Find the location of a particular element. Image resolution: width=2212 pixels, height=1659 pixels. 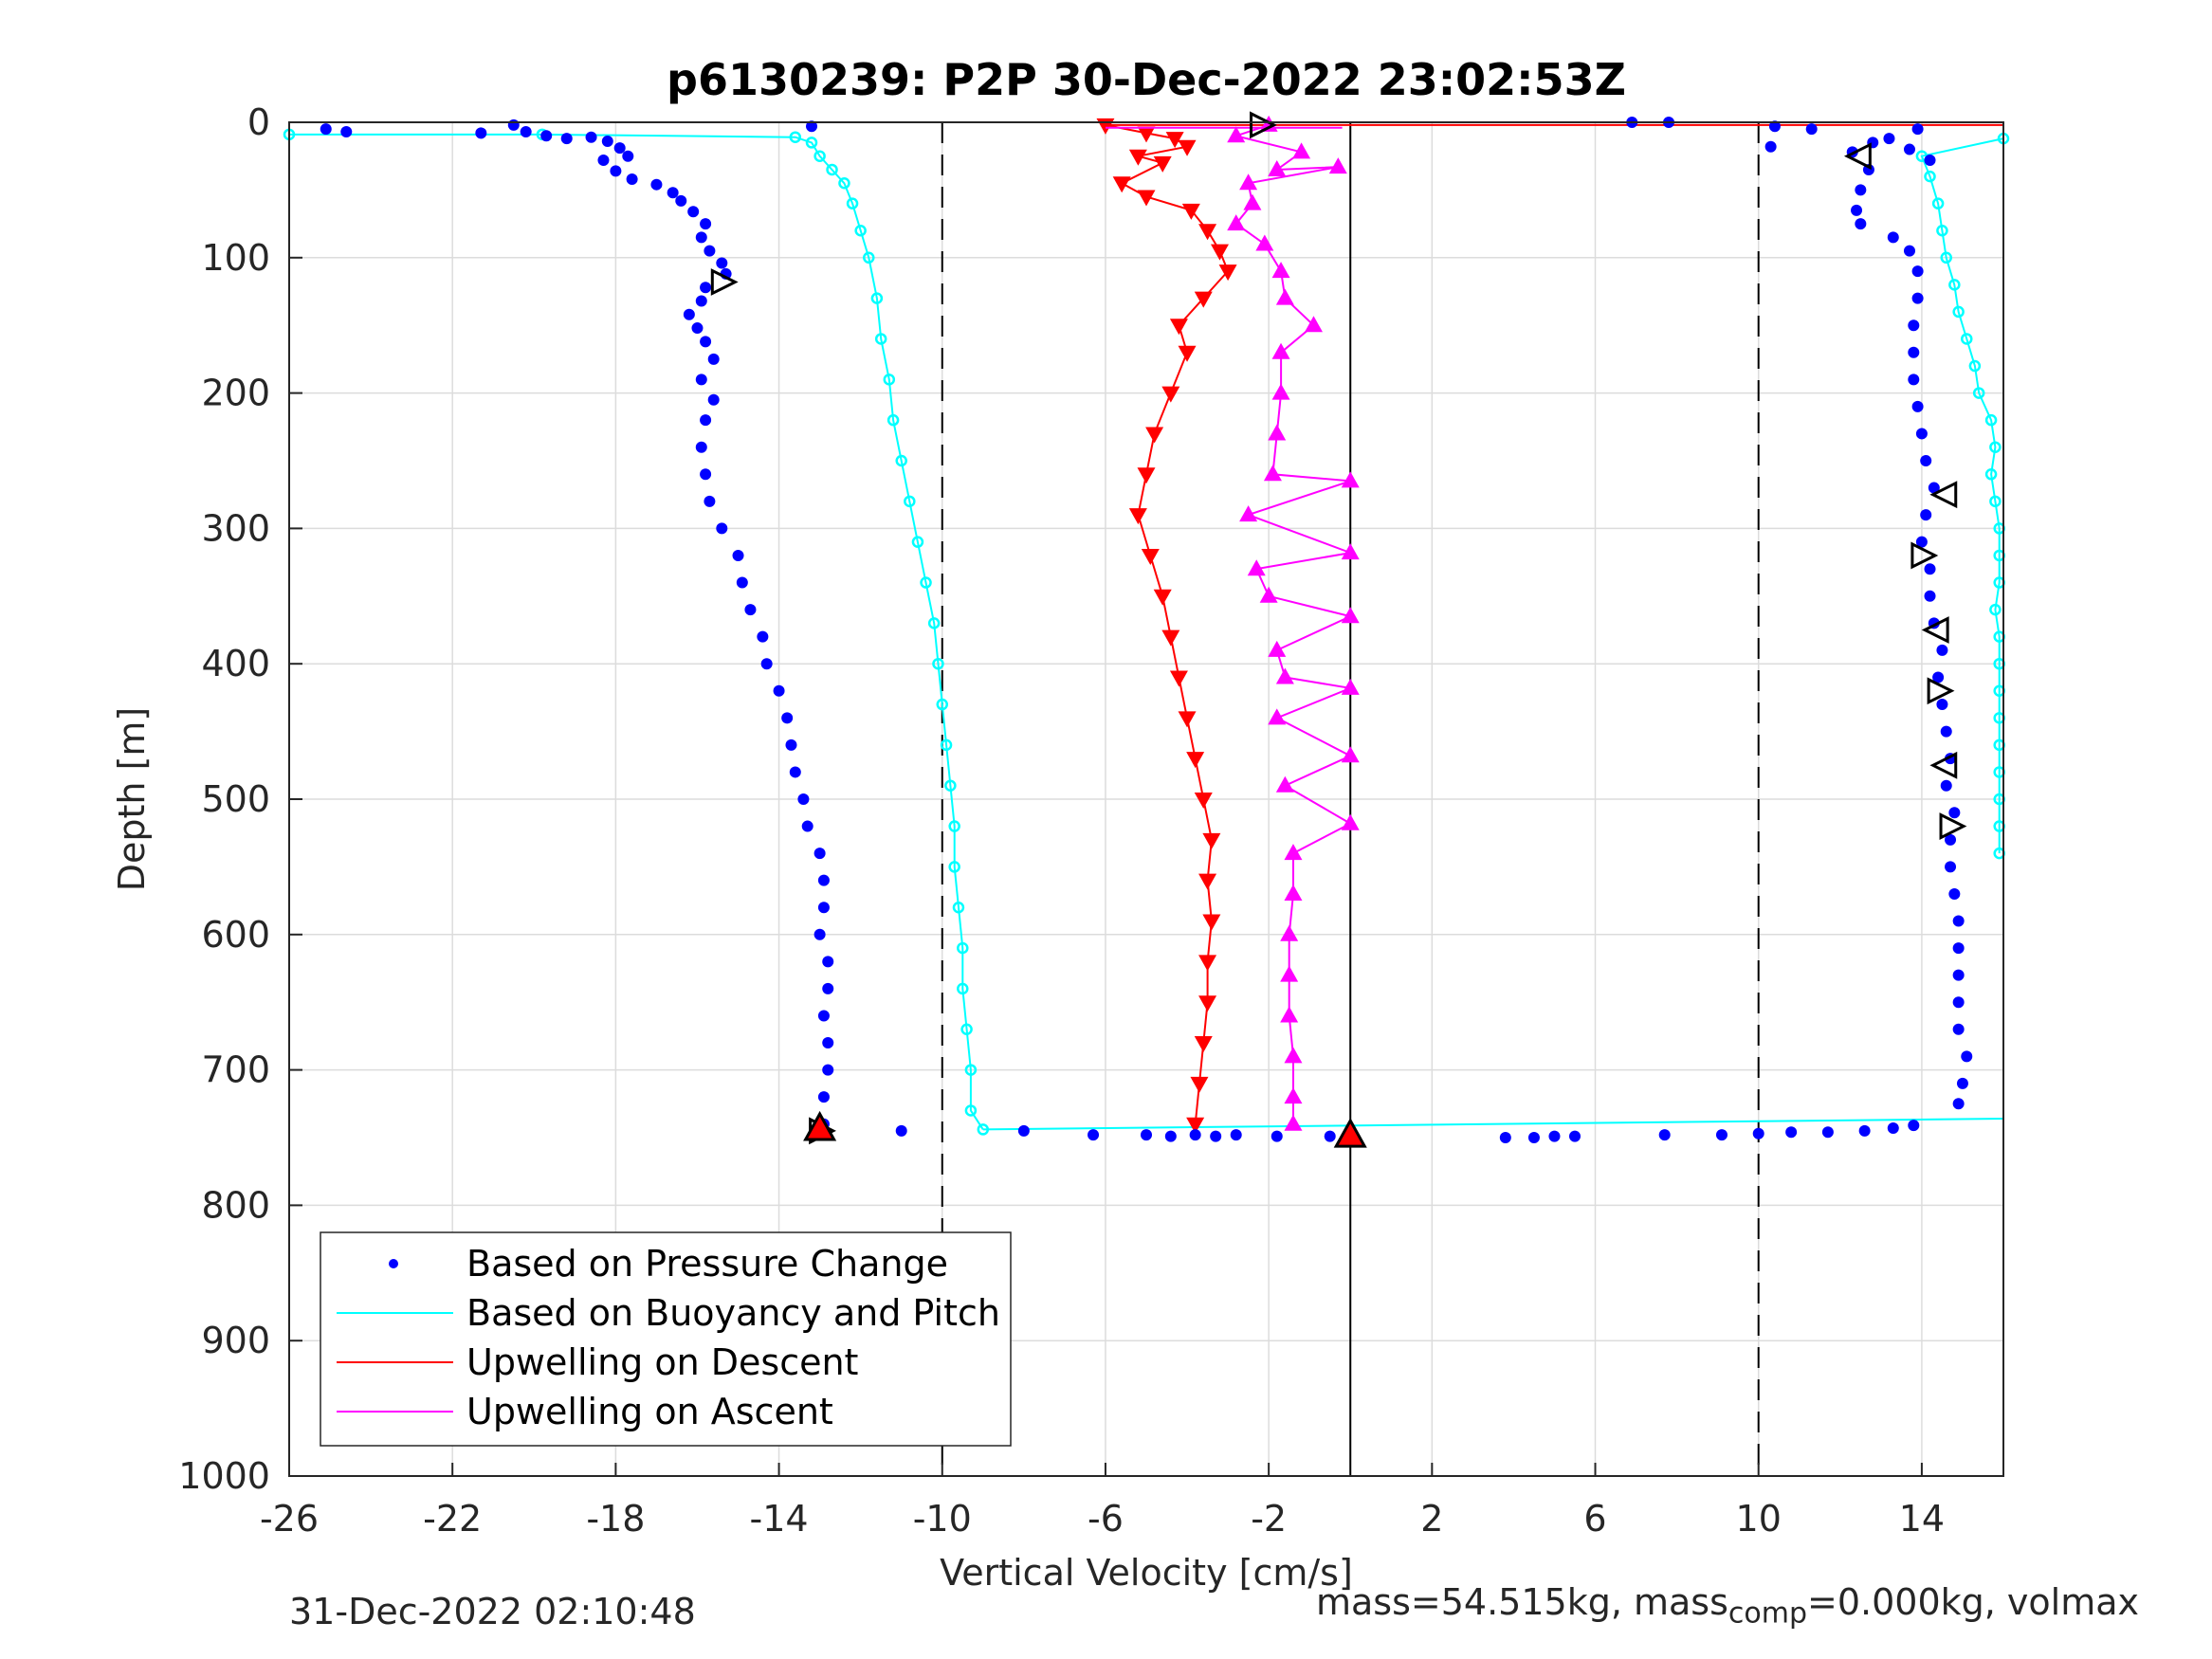

chart-title: p6130239: P2P 30-Dec-2022 23:02:53Z is located at coordinates (1146, 79).